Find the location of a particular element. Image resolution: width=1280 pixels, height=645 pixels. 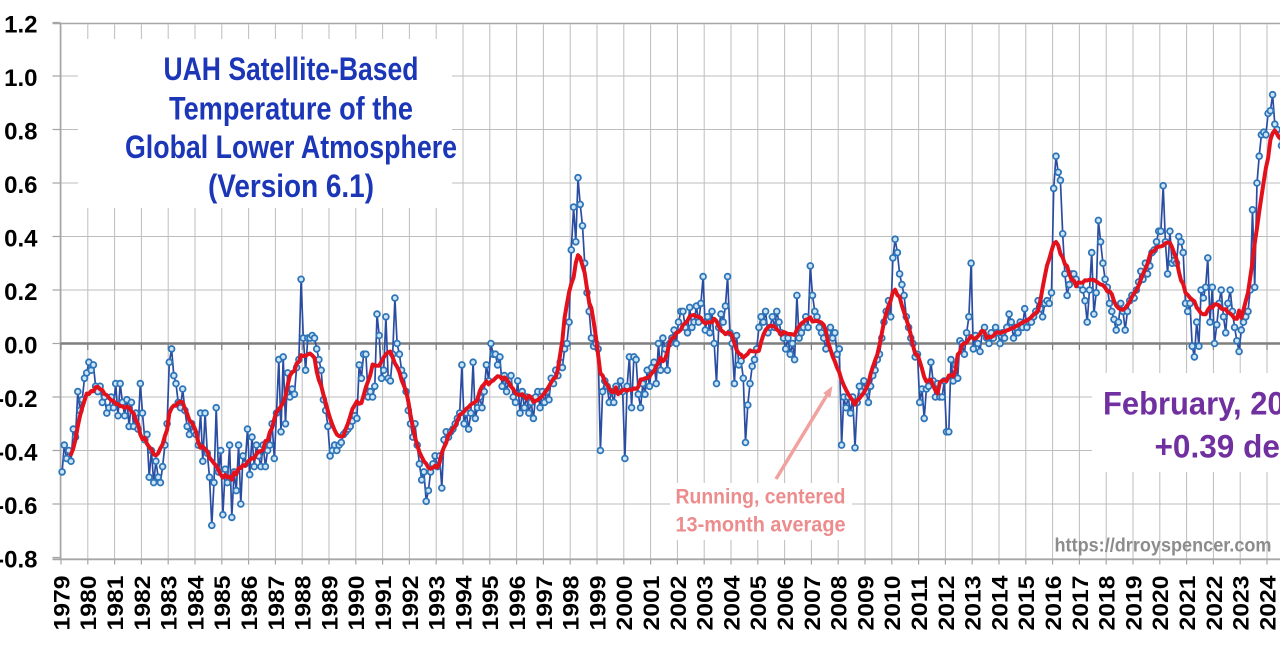

svg-text: 1990 is located at coordinates (356, 603).